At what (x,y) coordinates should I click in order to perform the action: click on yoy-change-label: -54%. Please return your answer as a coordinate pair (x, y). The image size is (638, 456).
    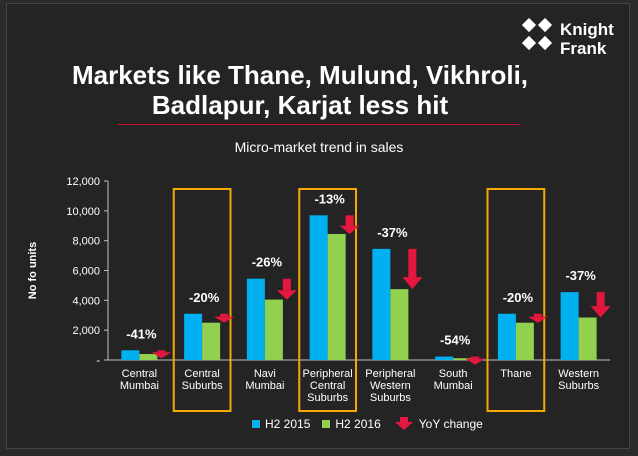
    Looking at the image, I should click on (455, 340).